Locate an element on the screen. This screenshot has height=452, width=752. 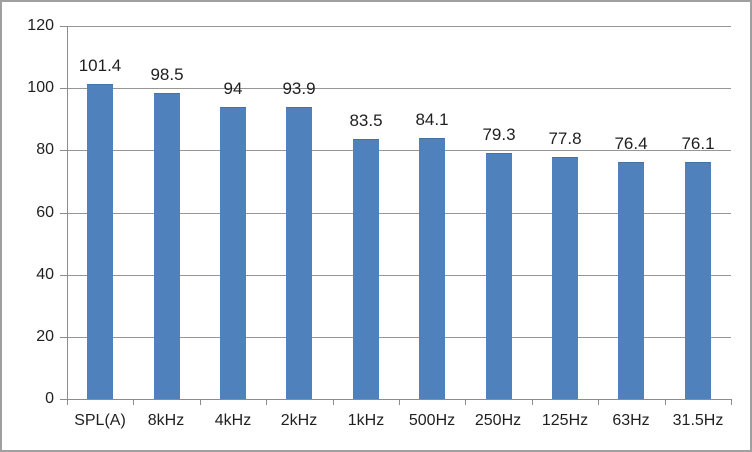
category-label: 250Hz is located at coordinates (498, 420).